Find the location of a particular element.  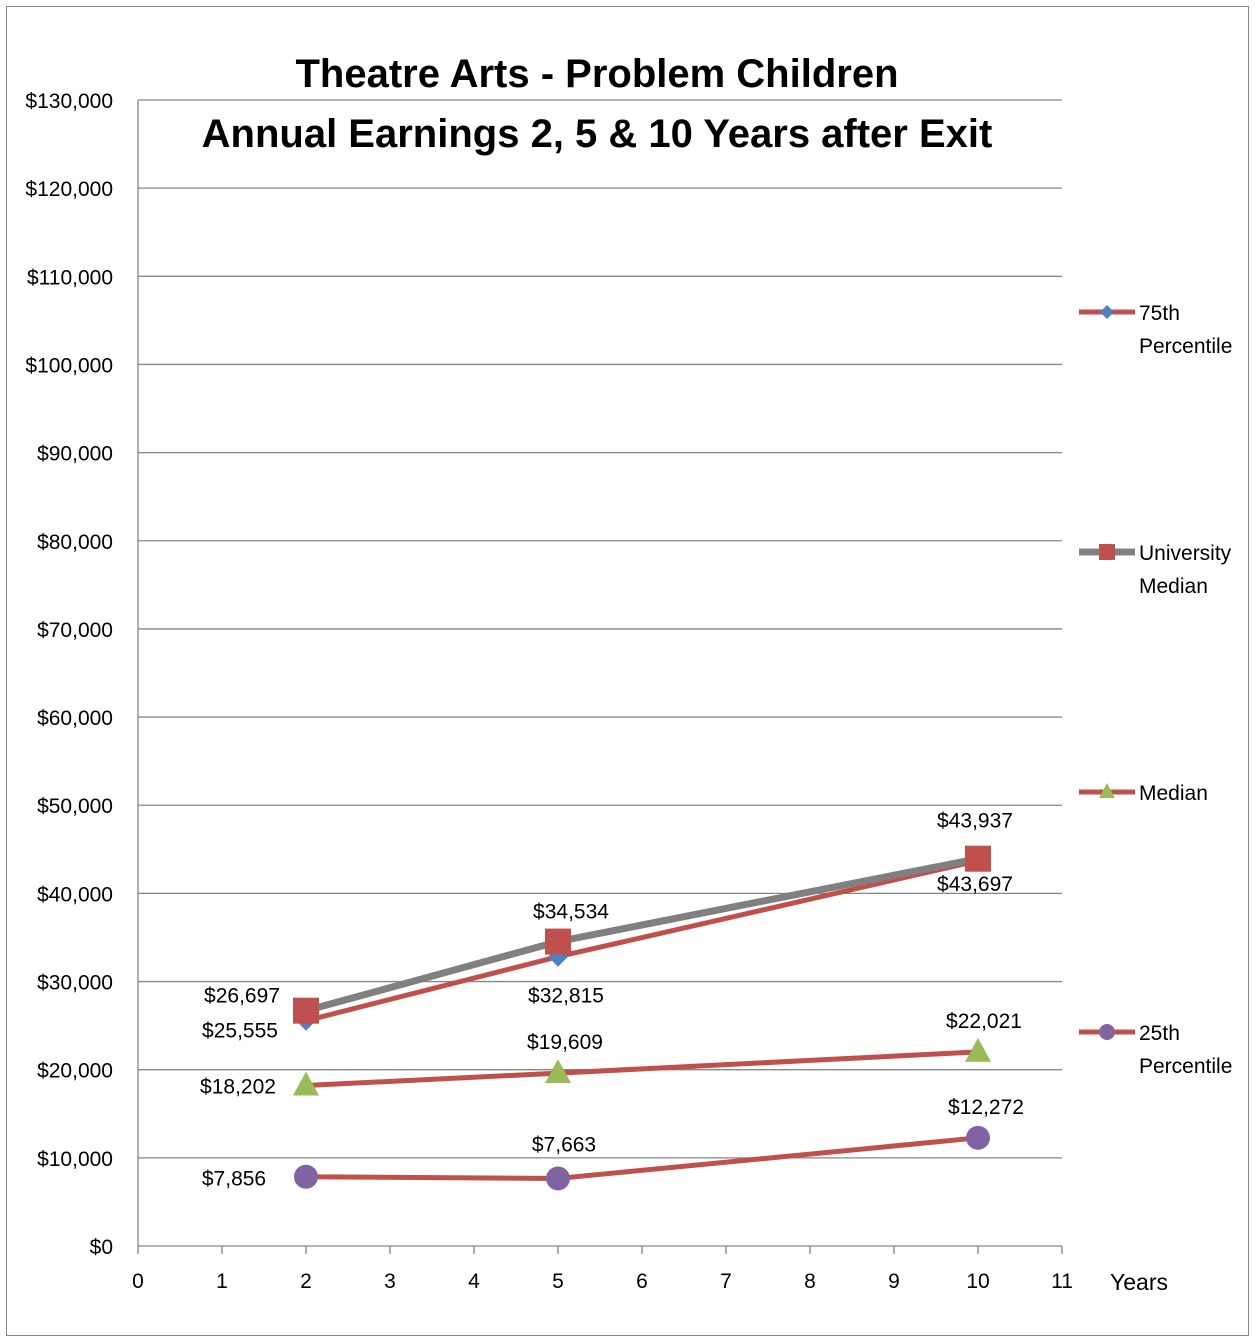

data-label: $22,021 is located at coordinates (984, 1021).